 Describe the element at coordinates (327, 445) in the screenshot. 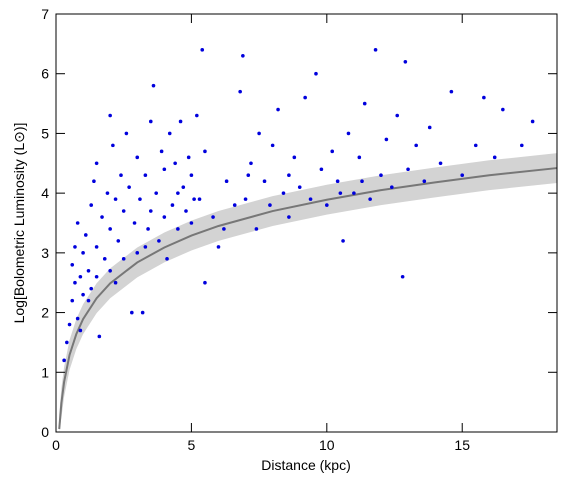

I see `x-tick-label: 10` at that location.